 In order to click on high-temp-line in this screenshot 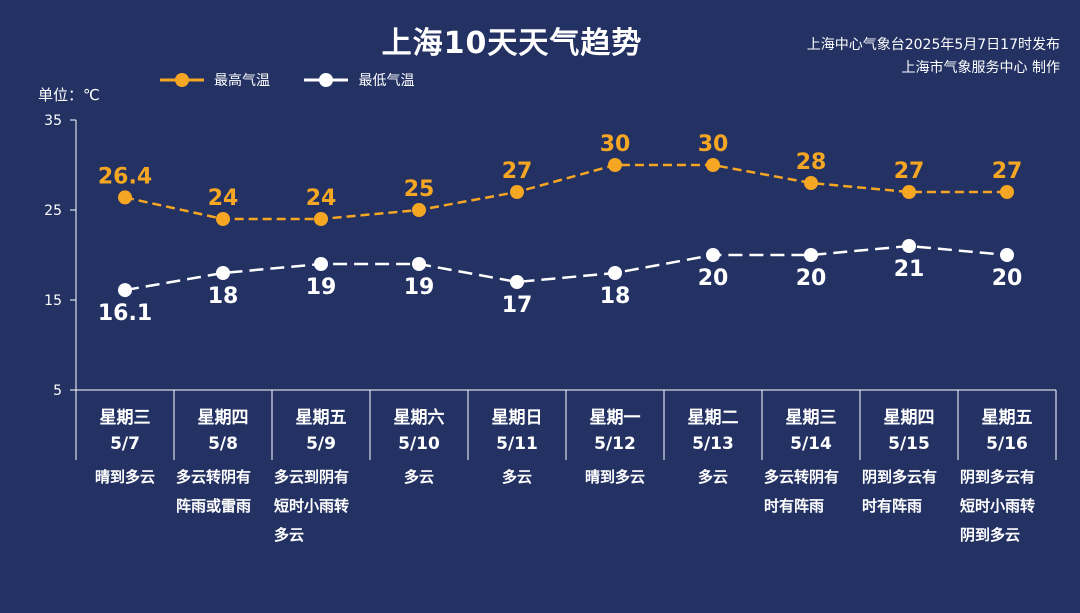, I will do `click(565, 192)`.